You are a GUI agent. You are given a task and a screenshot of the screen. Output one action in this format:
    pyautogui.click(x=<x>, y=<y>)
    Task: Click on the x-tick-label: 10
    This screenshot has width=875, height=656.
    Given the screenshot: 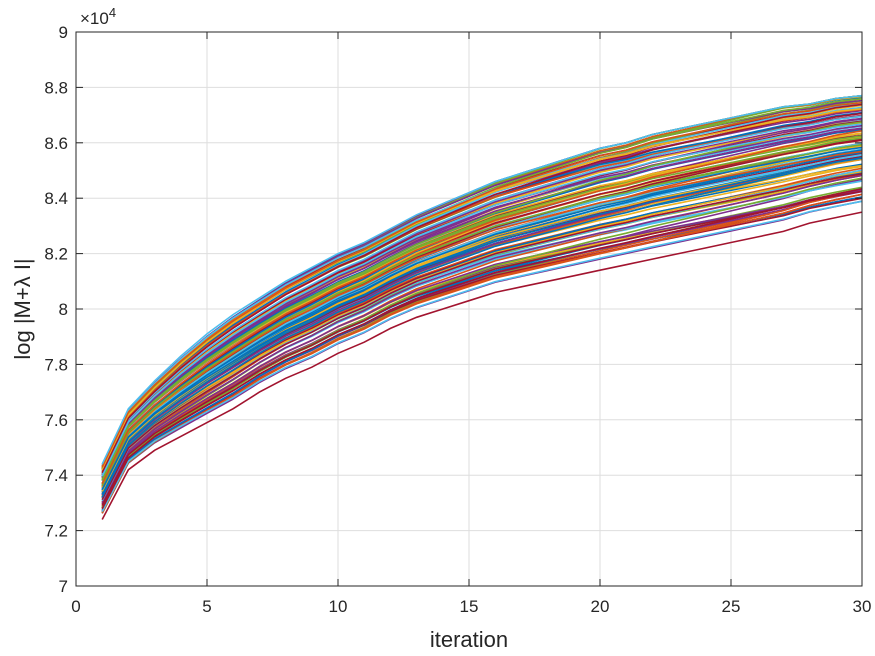 What is the action you would take?
    pyautogui.click(x=338, y=606)
    